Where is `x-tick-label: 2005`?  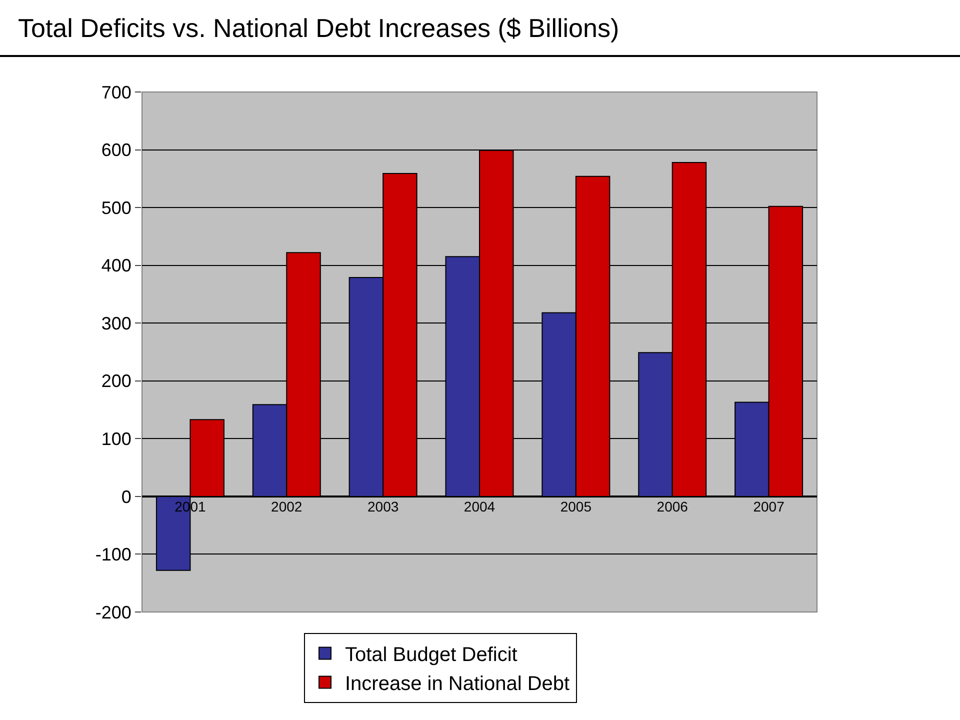 x-tick-label: 2005 is located at coordinates (576, 506).